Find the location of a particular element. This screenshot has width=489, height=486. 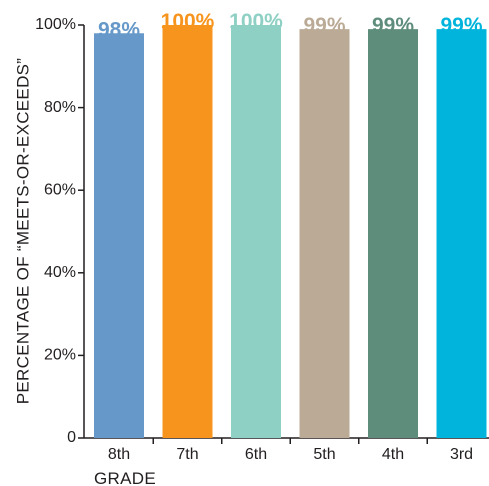

data-label-5th: 99% is located at coordinates (324, 25).